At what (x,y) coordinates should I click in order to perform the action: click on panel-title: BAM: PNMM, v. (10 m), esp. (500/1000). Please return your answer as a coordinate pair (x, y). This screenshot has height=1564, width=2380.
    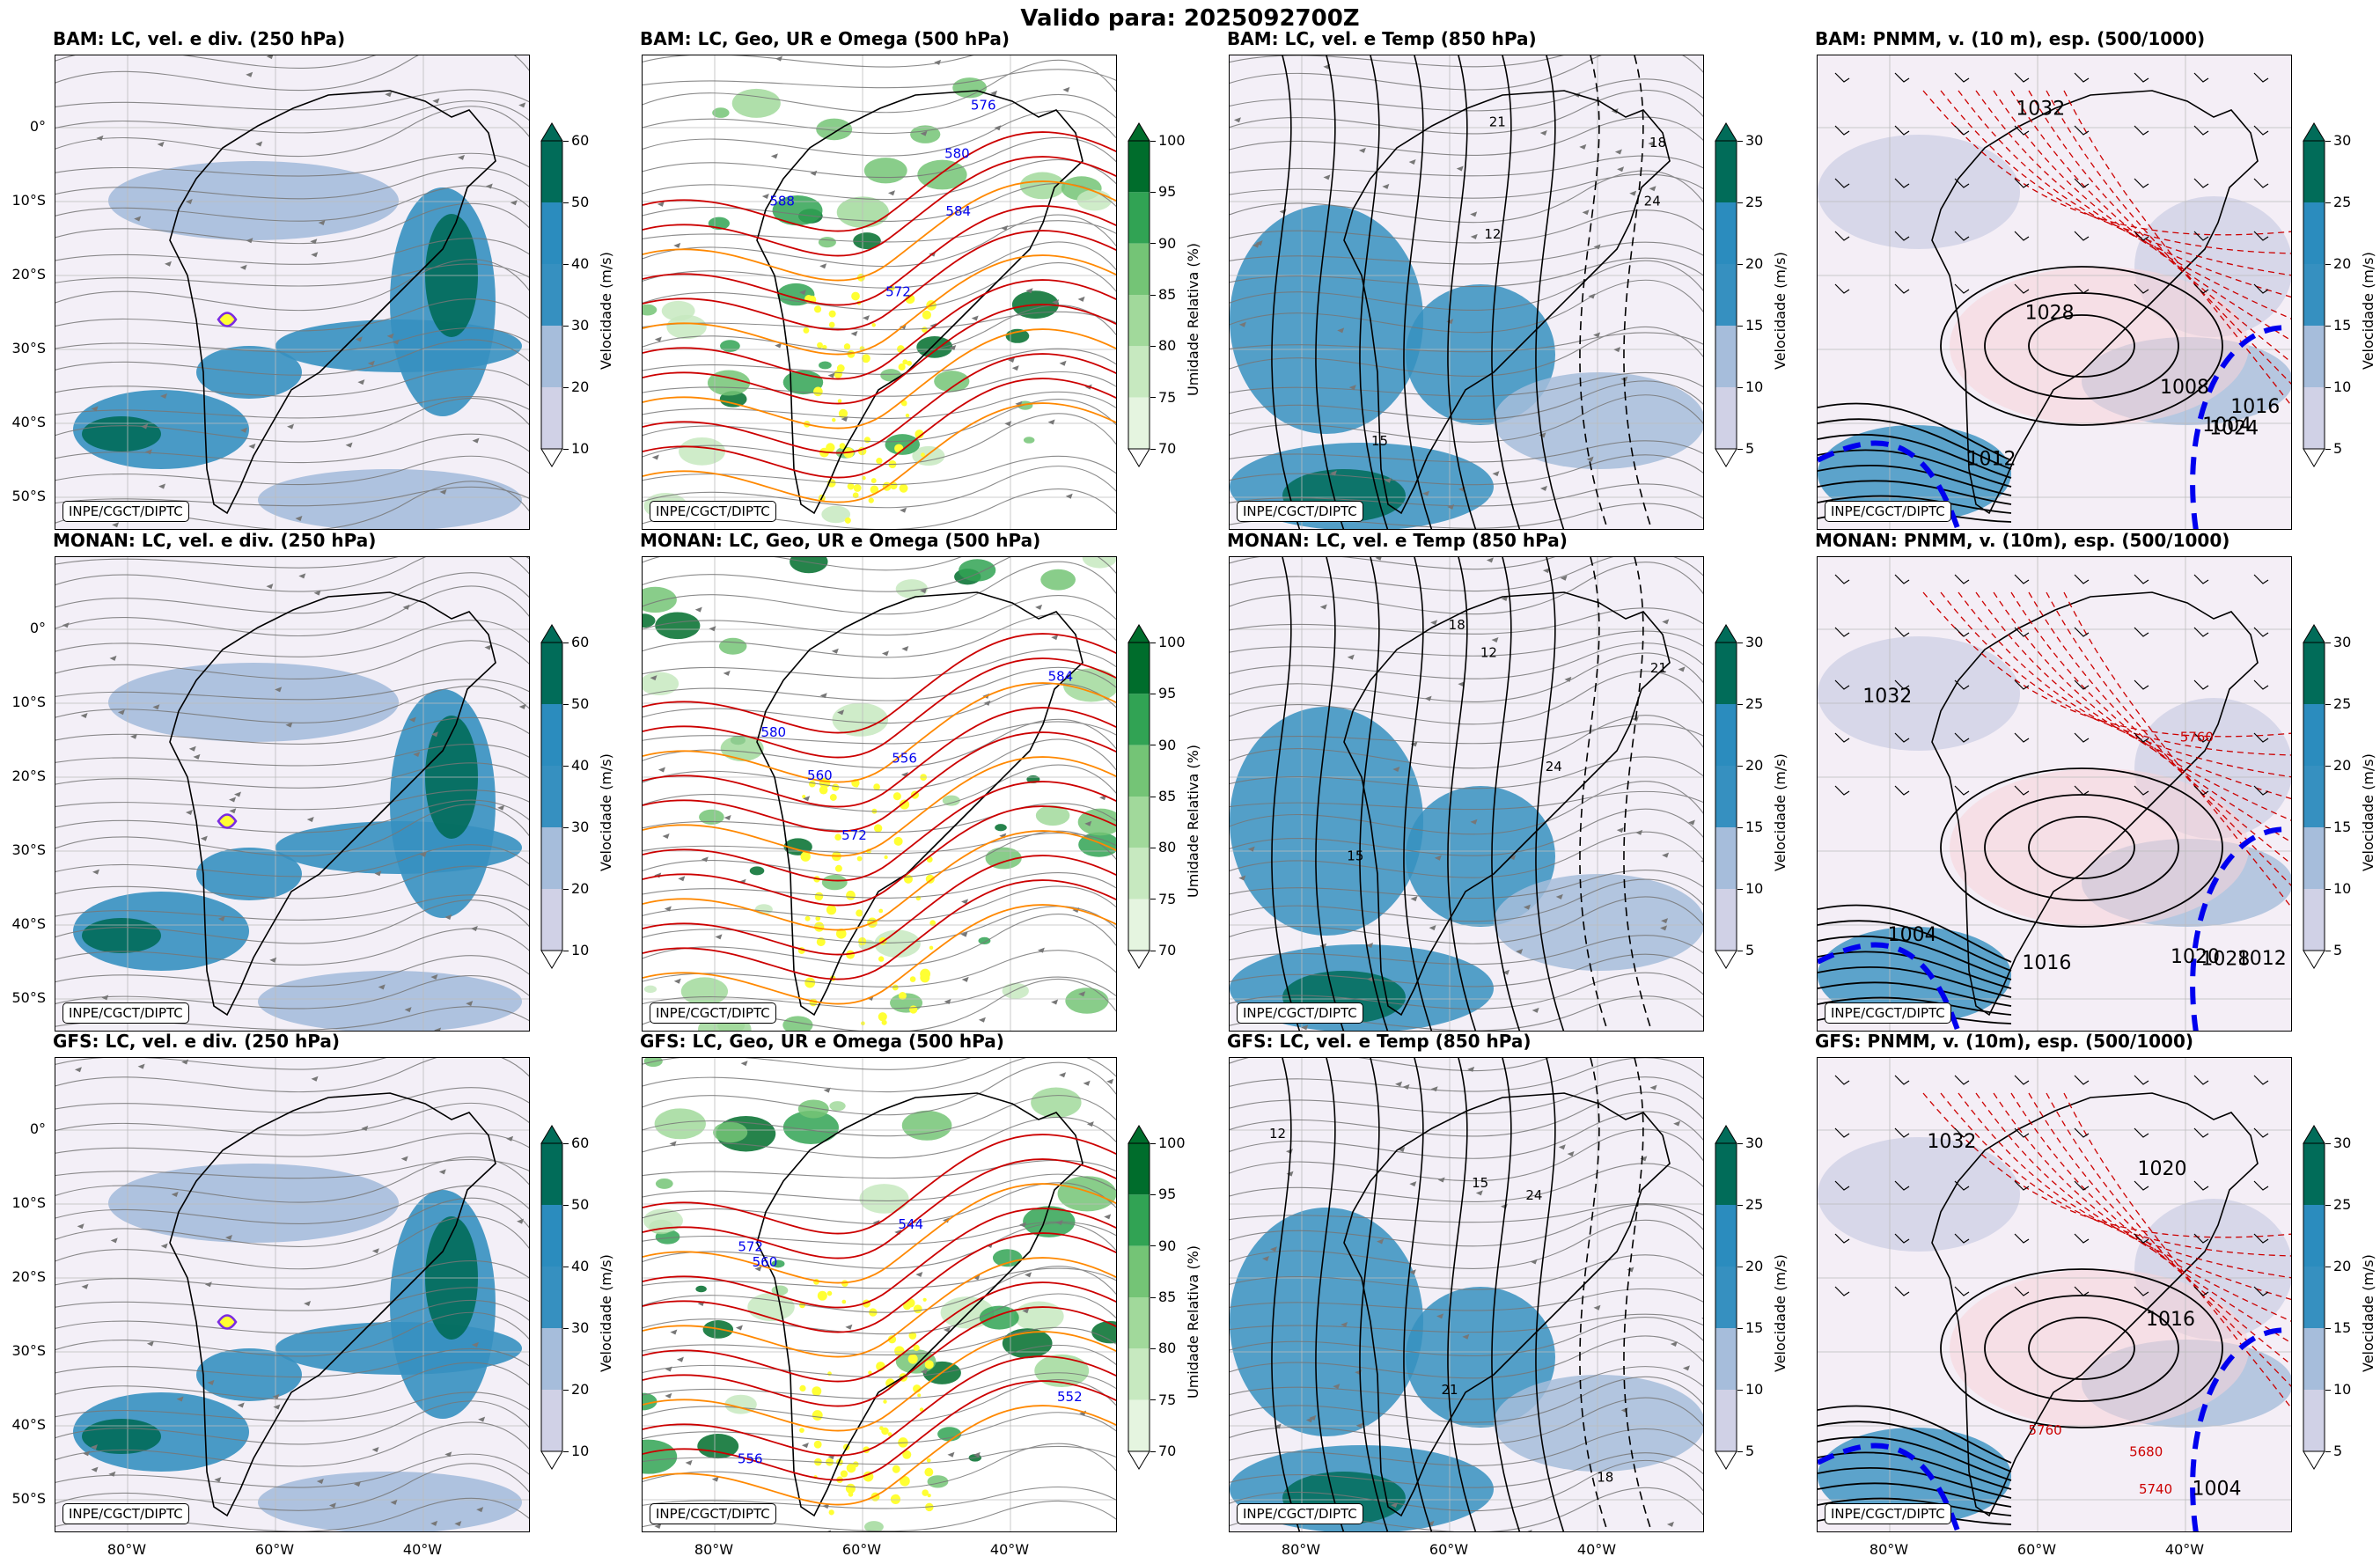
    Looking at the image, I should click on (2010, 38).